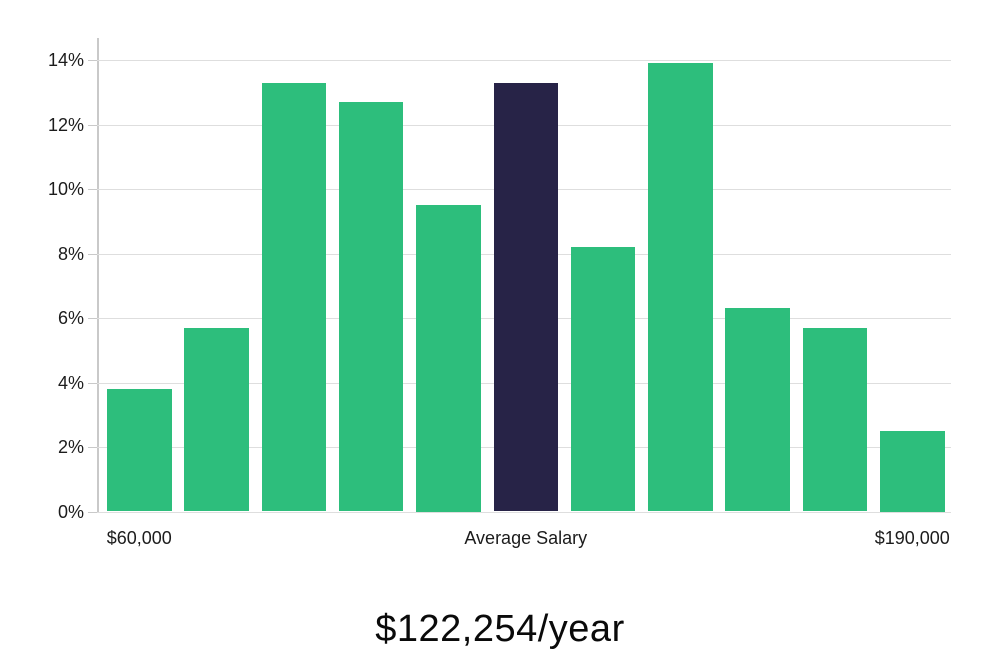 This screenshot has height=660, width=1000. I want to click on x-axis-label-0: $60,000, so click(139, 538).